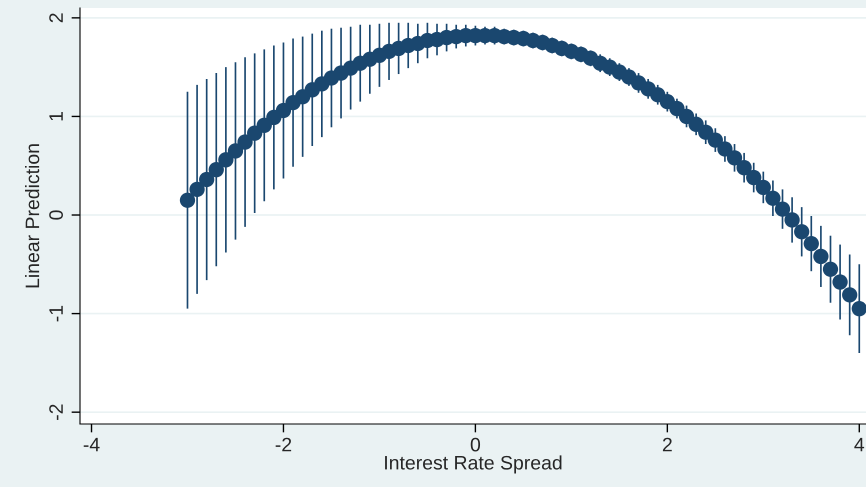 The width and height of the screenshot is (866, 487). Describe the element at coordinates (859, 445) in the screenshot. I see `x-tick-label: 4` at that location.